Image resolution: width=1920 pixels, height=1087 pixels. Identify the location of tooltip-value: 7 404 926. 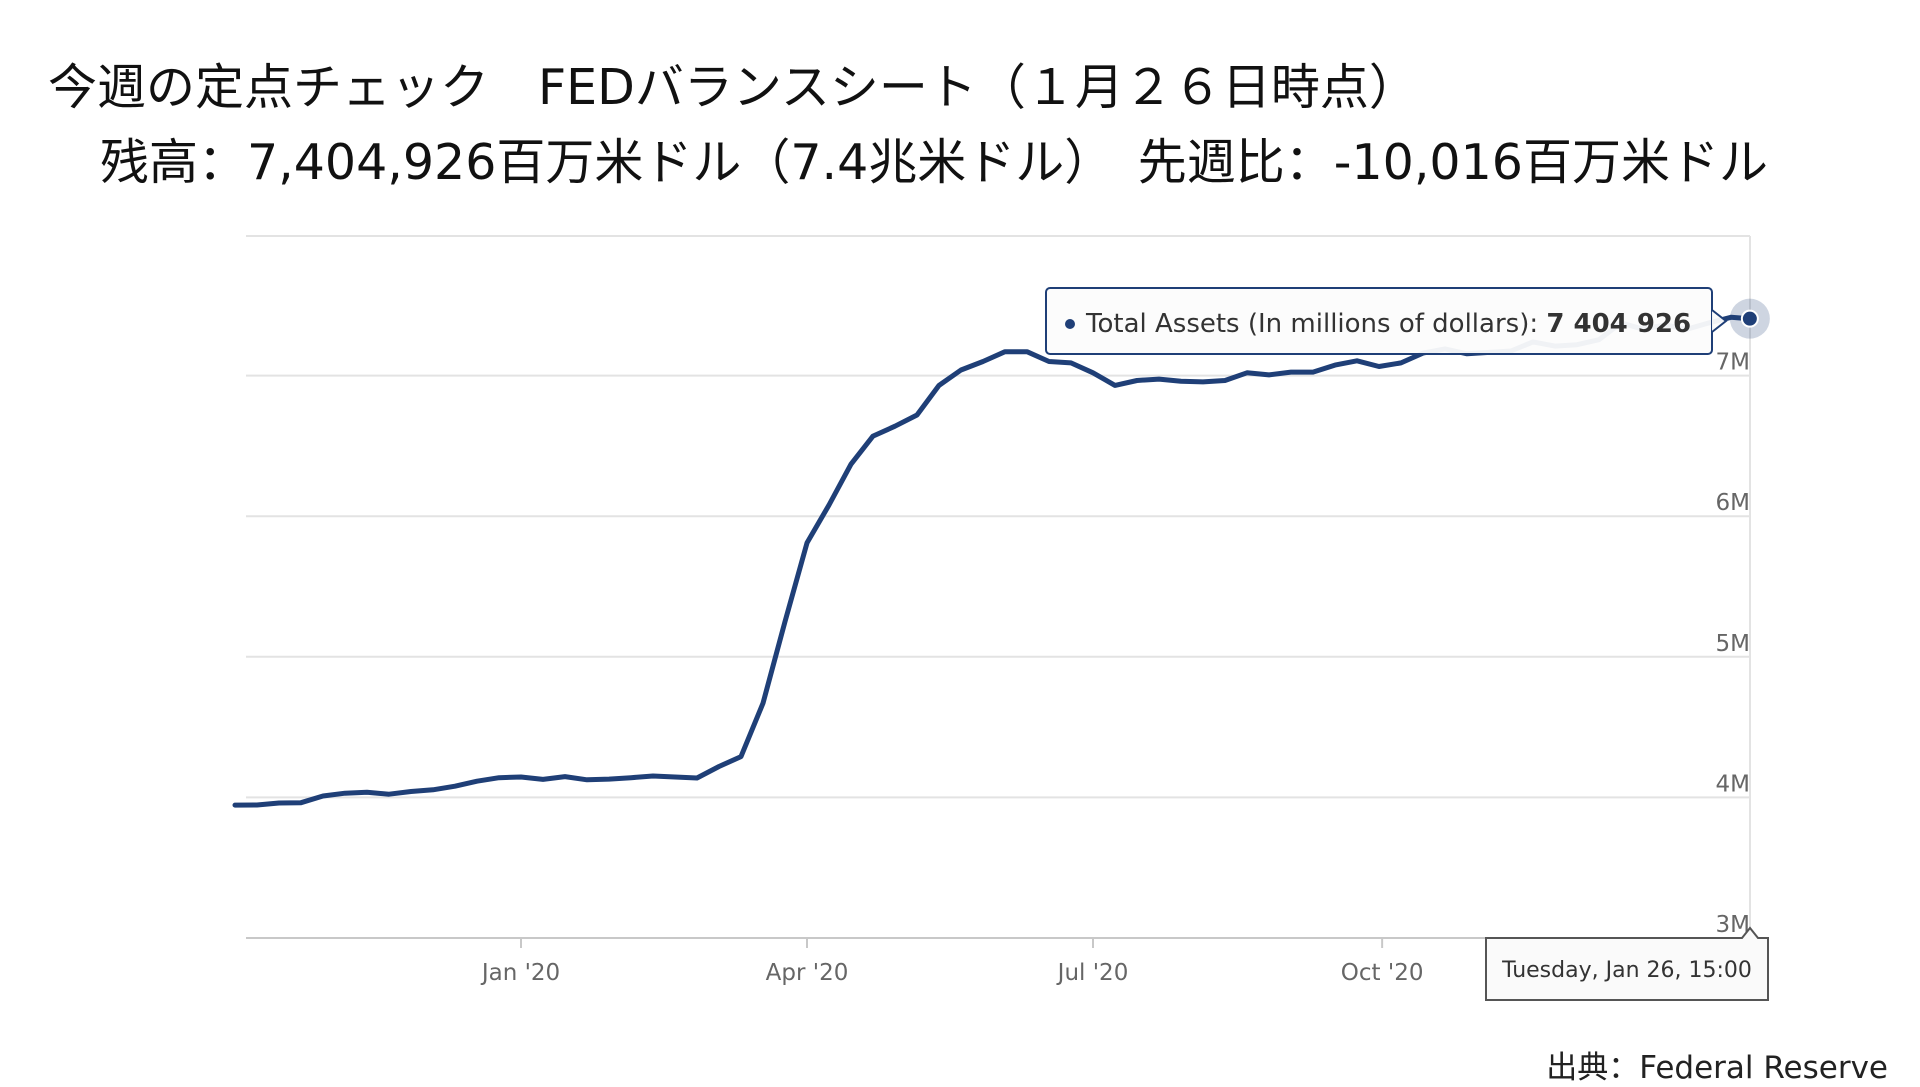
(1618, 324).